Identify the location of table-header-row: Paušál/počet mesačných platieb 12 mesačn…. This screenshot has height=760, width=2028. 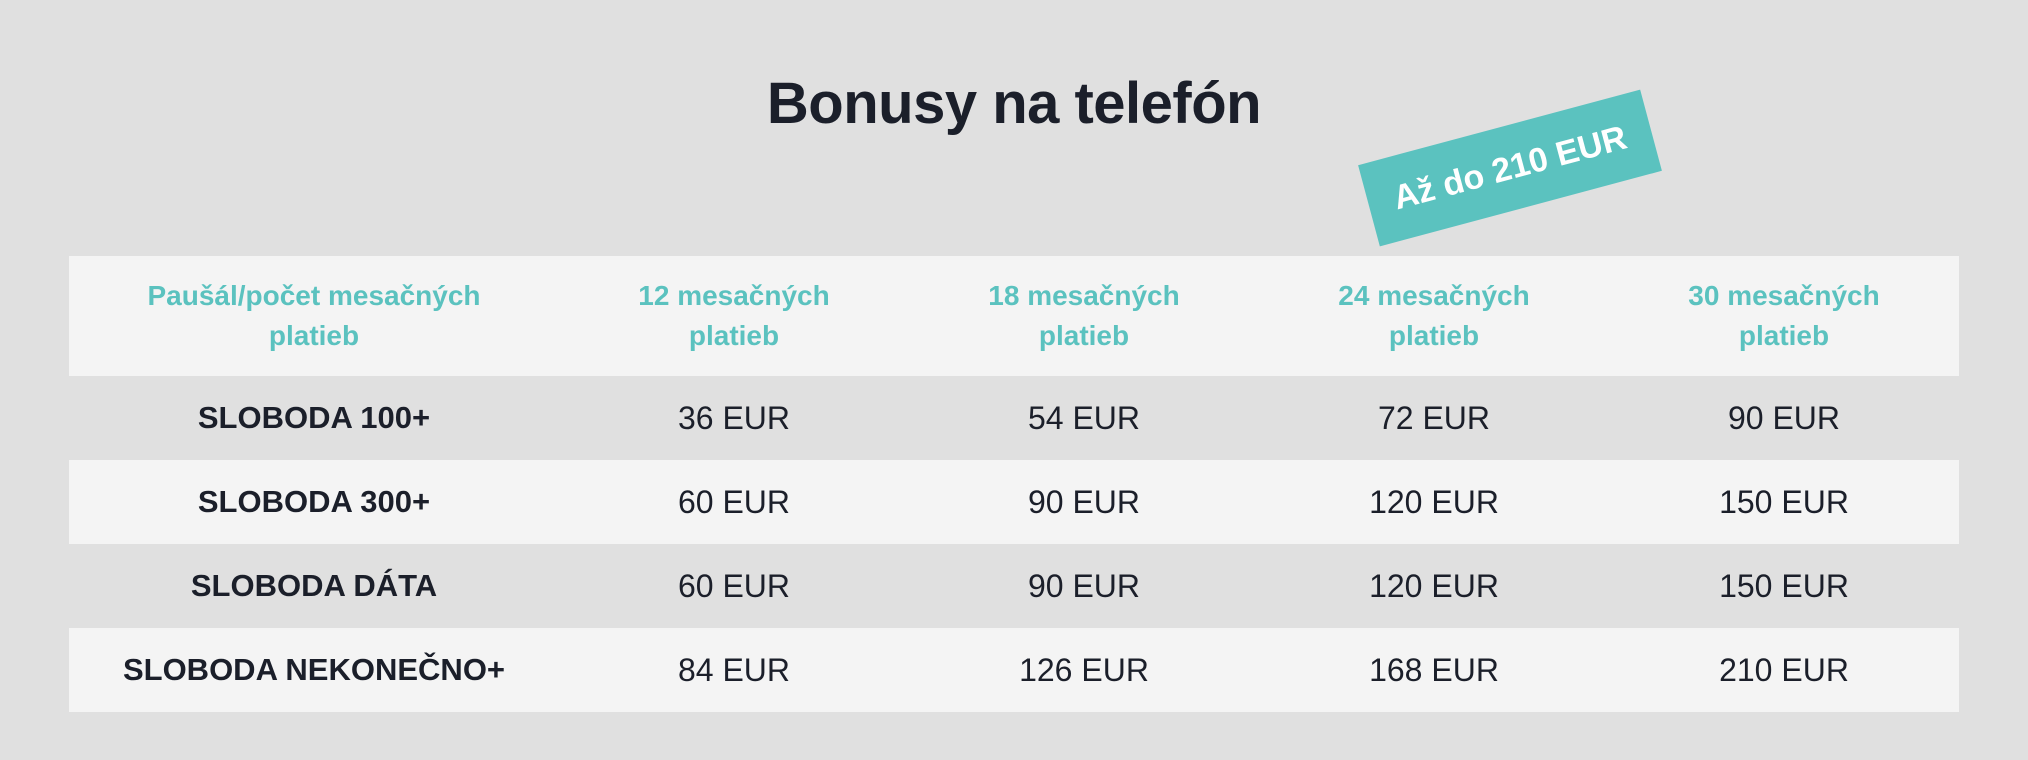
(1014, 316).